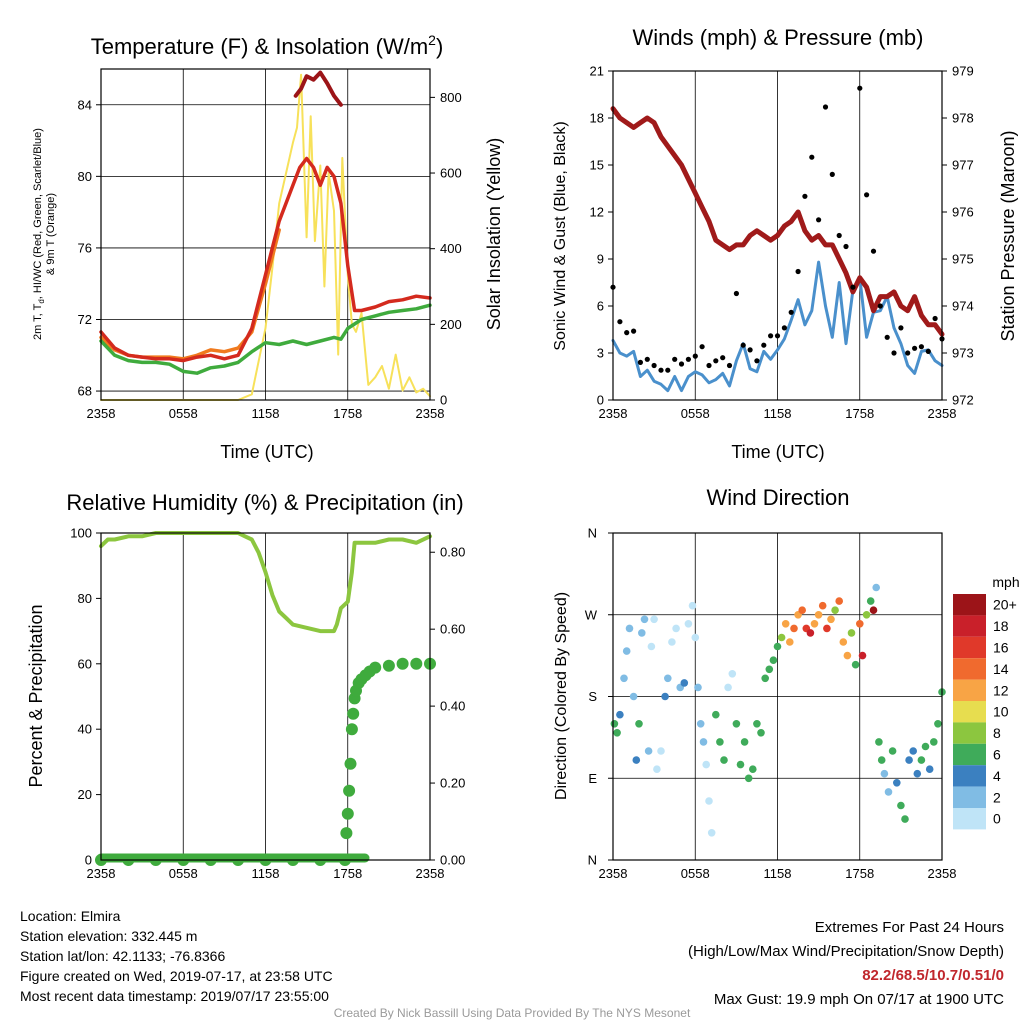  What do you see at coordinates (858, 999) in the screenshot?
I see `max-gust: Max Gust: 19.9 mph On 07/17 at 1900 UTC` at bounding box center [858, 999].